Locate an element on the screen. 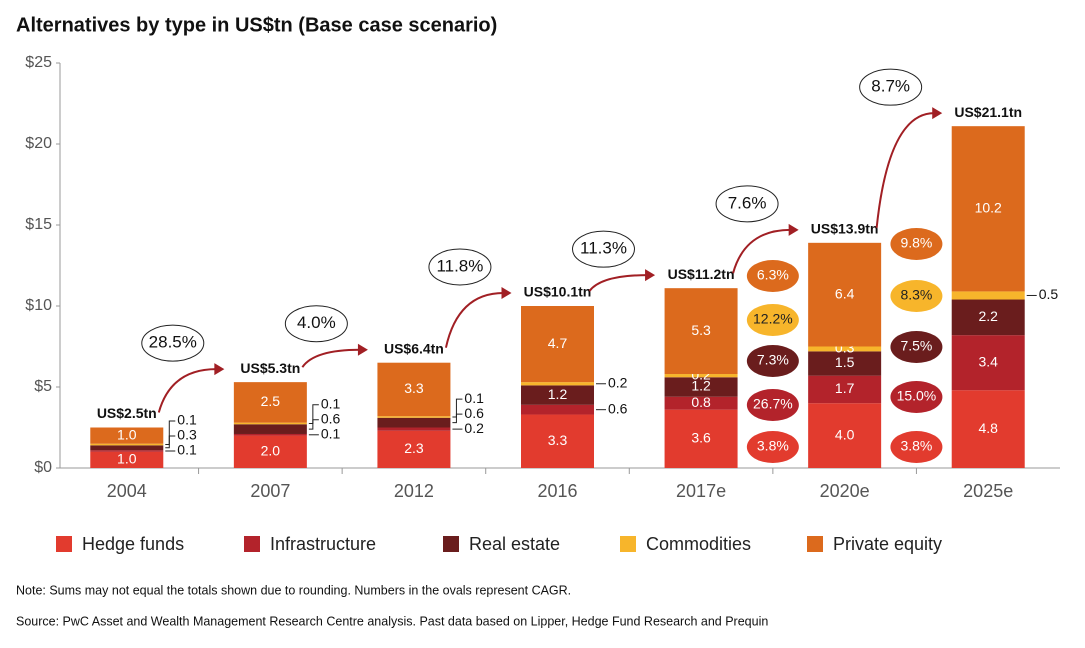  value-label: 1.0 is located at coordinates (127, 459).